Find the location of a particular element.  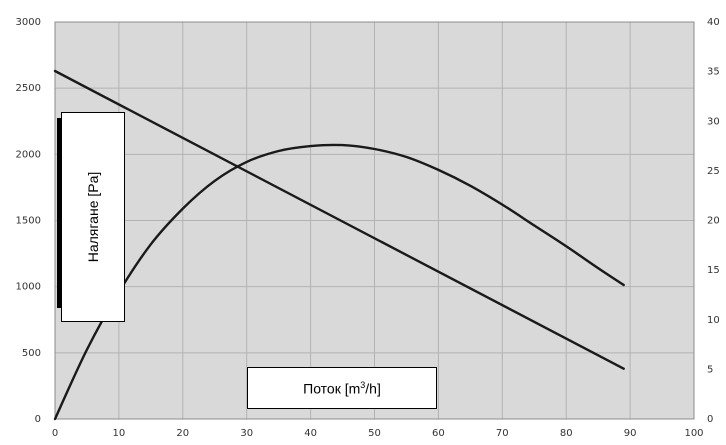

x-tick-label: 0 is located at coordinates (55, 433).